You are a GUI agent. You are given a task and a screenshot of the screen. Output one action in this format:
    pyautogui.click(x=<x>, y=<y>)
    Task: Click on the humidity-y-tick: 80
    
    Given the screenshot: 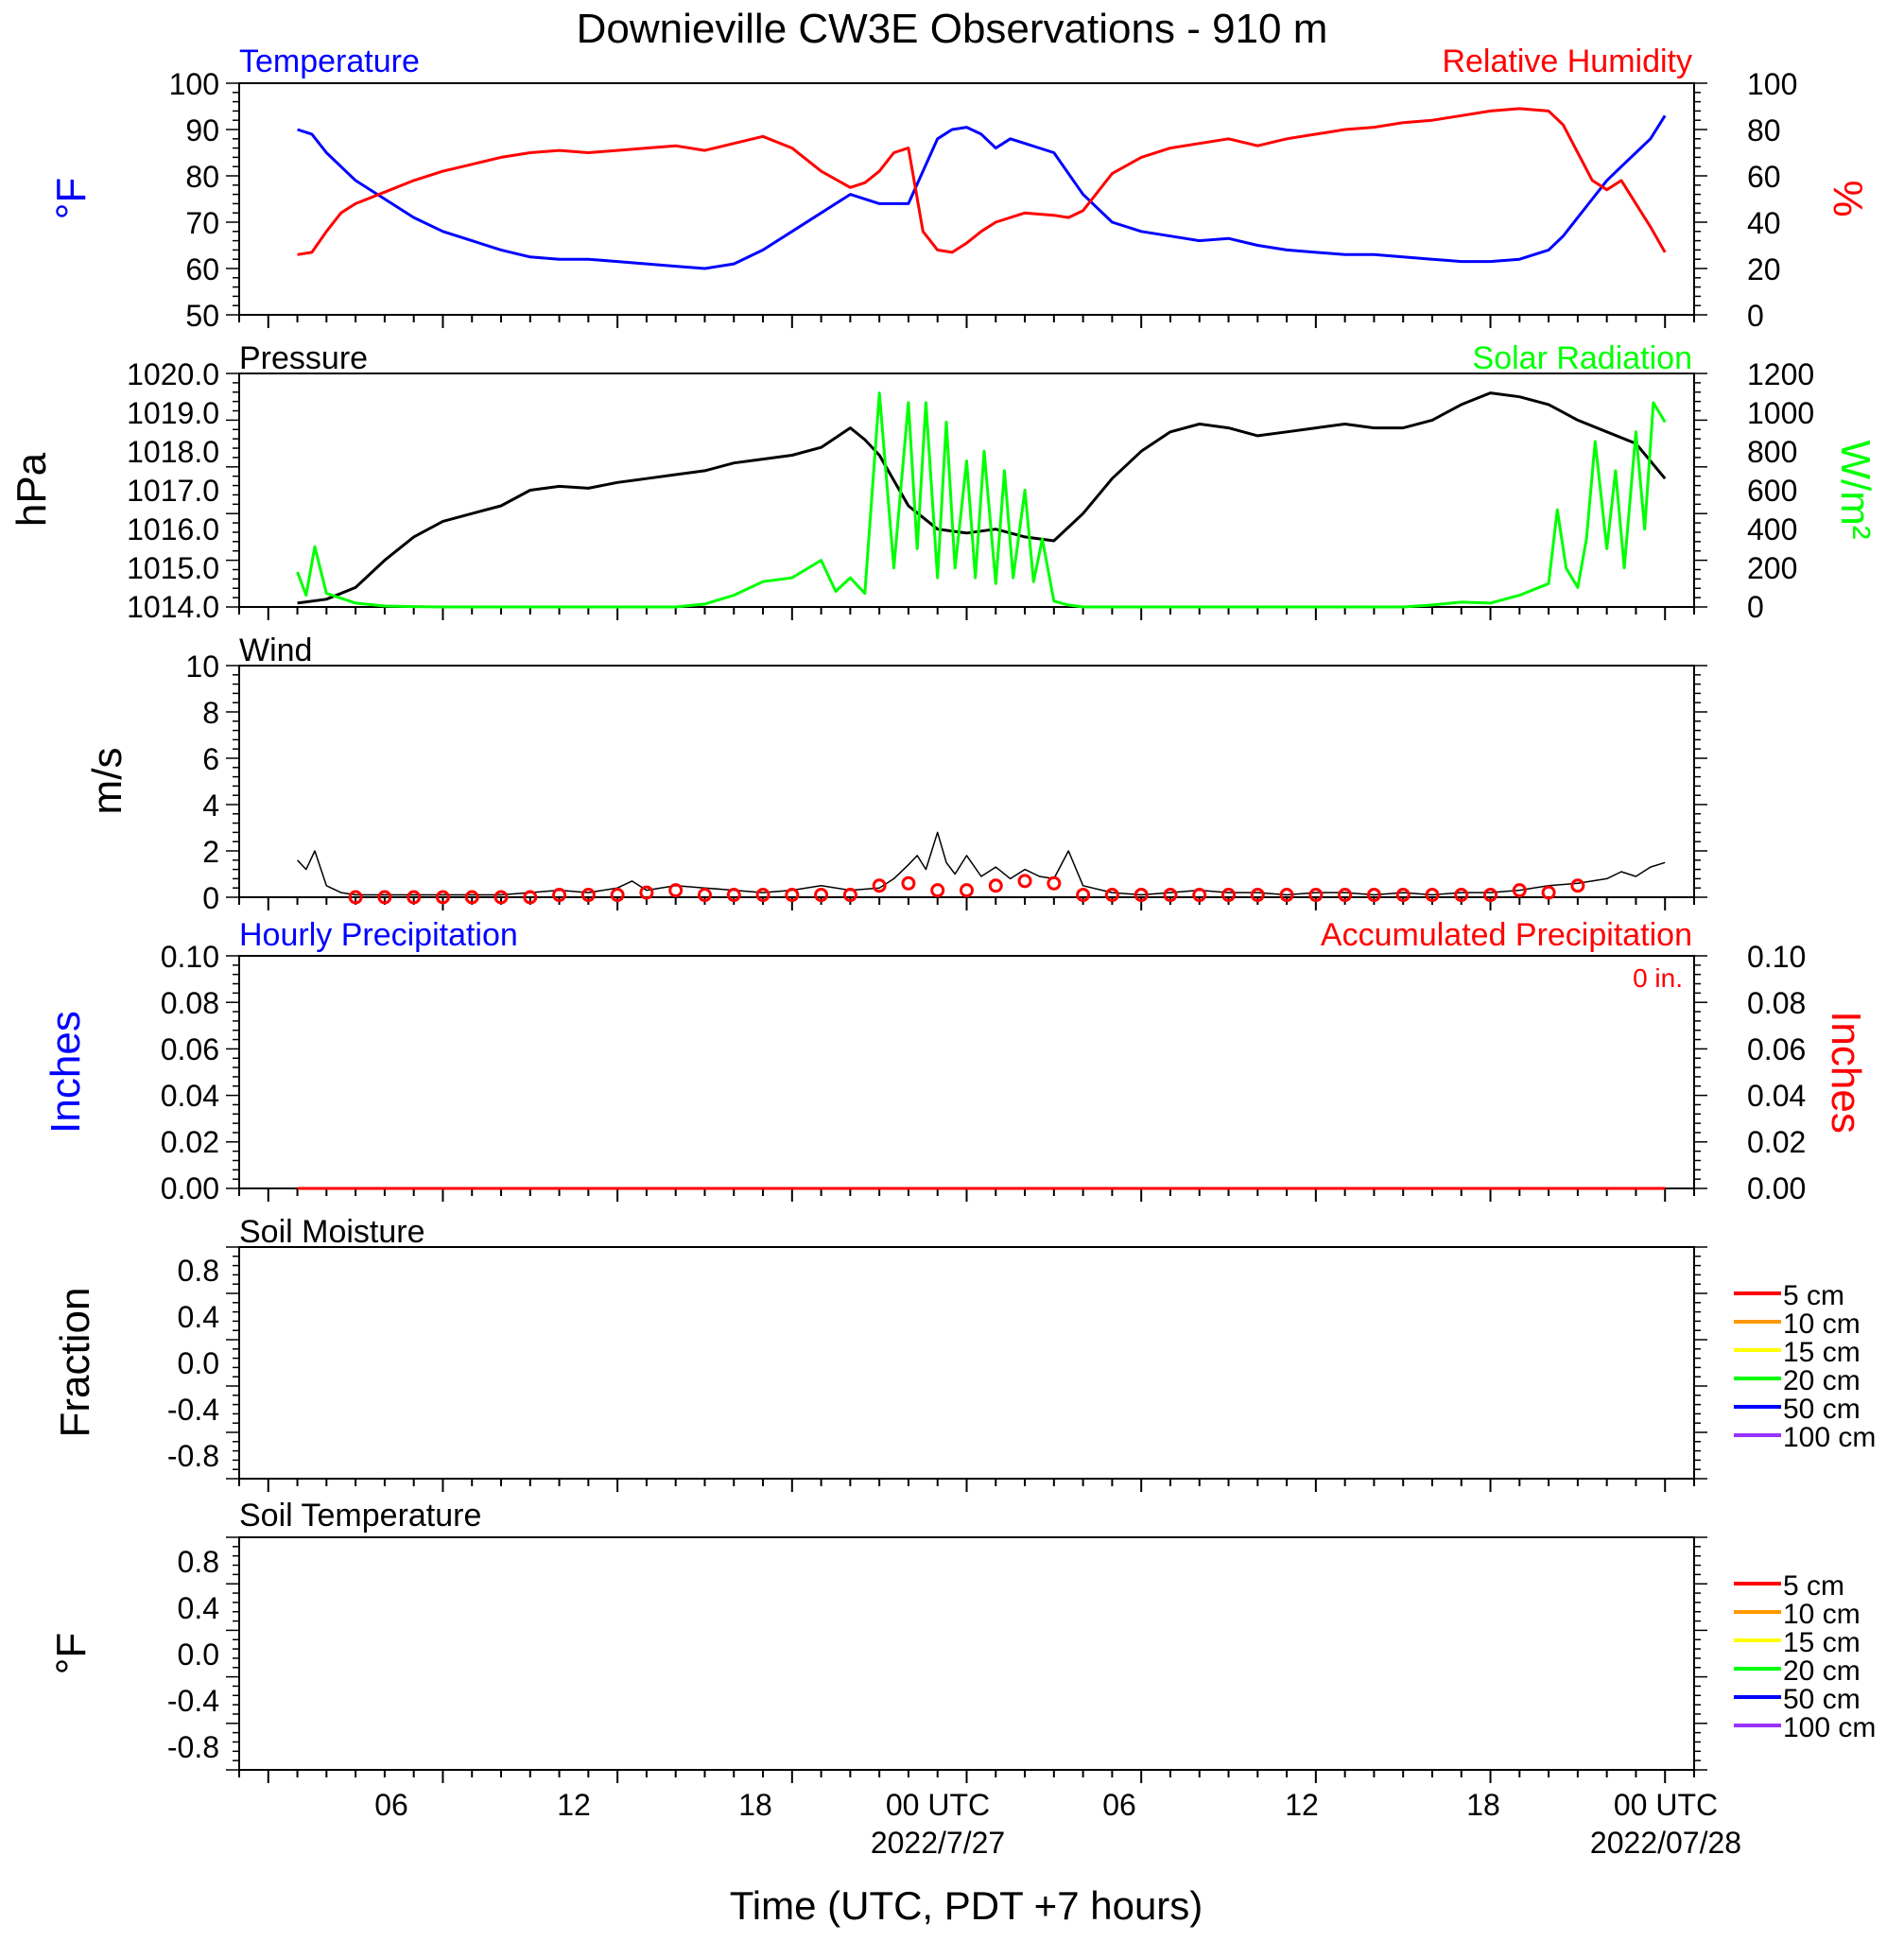 What is the action you would take?
    pyautogui.click(x=1764, y=130)
    